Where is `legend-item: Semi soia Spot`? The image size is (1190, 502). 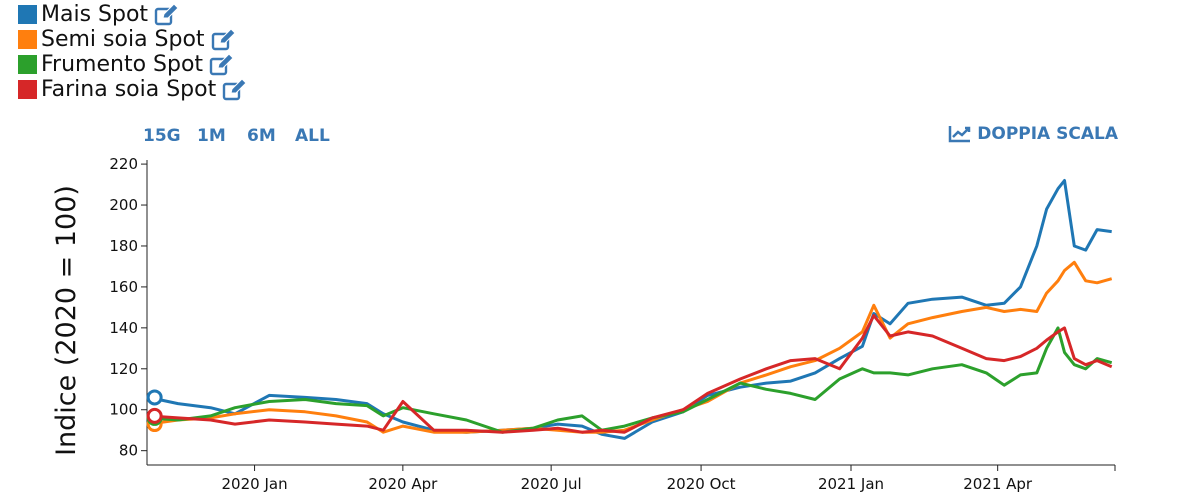 legend-item: Semi soia Spot is located at coordinates (133, 39).